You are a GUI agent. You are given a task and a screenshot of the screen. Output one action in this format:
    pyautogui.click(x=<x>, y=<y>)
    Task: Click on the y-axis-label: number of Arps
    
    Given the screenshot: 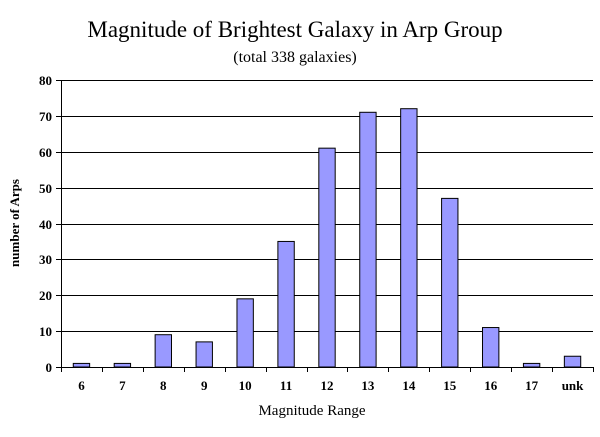 What is the action you would take?
    pyautogui.click(x=14, y=223)
    